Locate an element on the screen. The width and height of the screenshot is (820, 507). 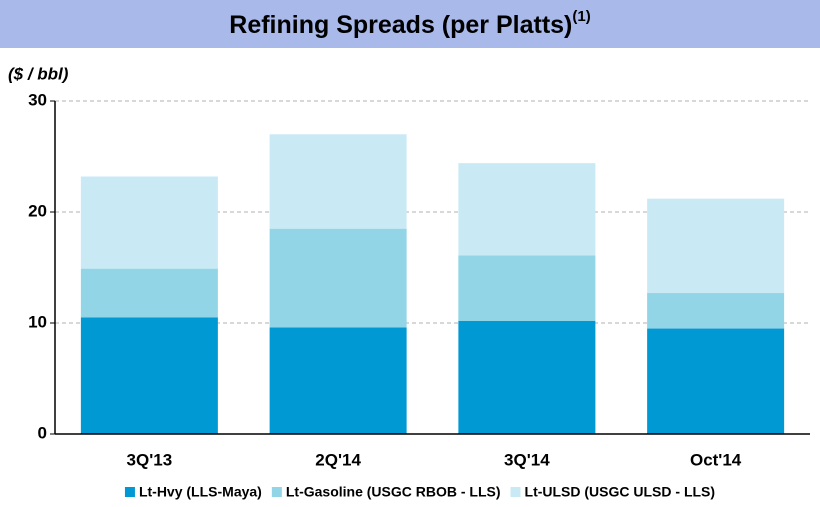
y-tick-label: 10 is located at coordinates (37, 321).